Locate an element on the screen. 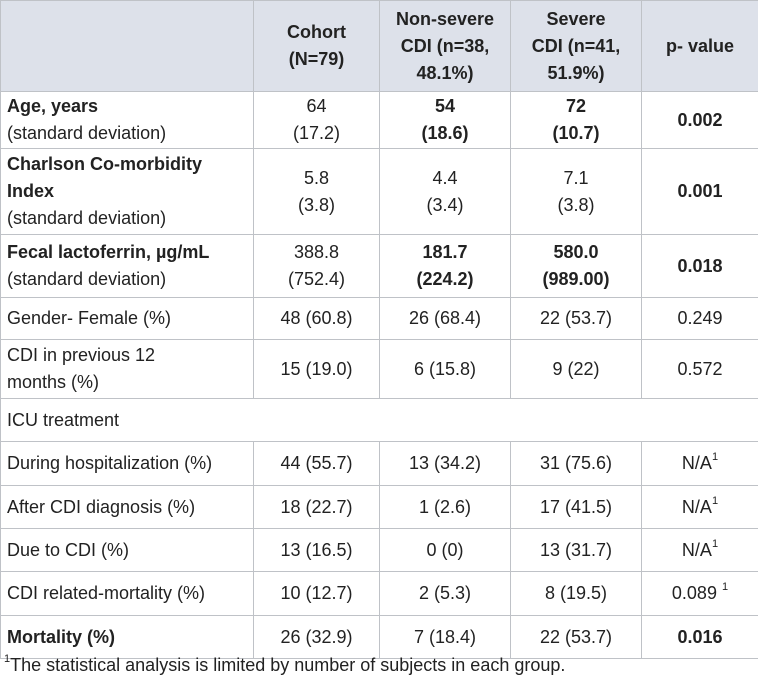 The width and height of the screenshot is (758, 699). cell-pvalue: 0.249 is located at coordinates (699, 318).